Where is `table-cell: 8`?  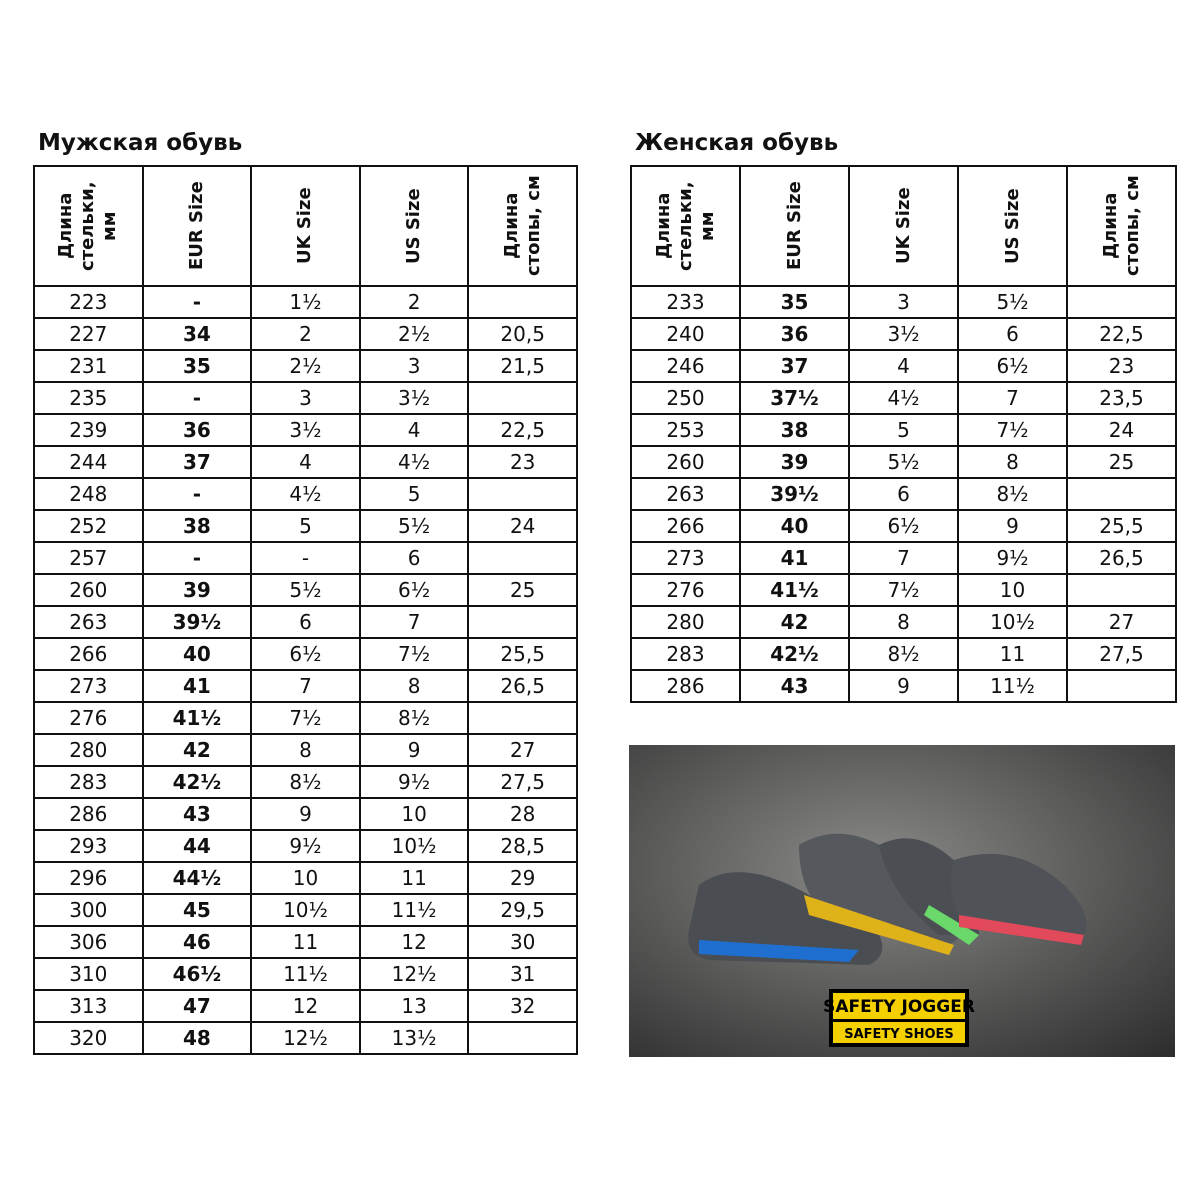 table-cell: 8 is located at coordinates (903, 622).